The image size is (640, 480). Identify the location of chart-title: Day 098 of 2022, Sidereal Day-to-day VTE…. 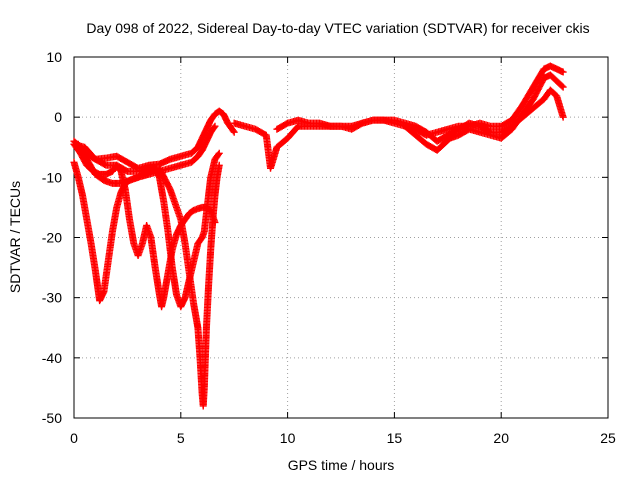
(337, 28).